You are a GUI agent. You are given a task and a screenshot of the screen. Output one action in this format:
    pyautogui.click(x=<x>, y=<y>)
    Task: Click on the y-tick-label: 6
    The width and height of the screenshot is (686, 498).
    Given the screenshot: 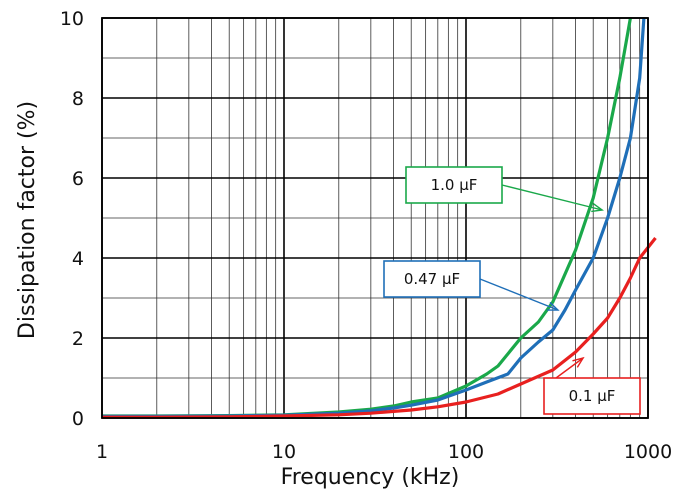 What is the action you would take?
    pyautogui.click(x=78, y=179)
    